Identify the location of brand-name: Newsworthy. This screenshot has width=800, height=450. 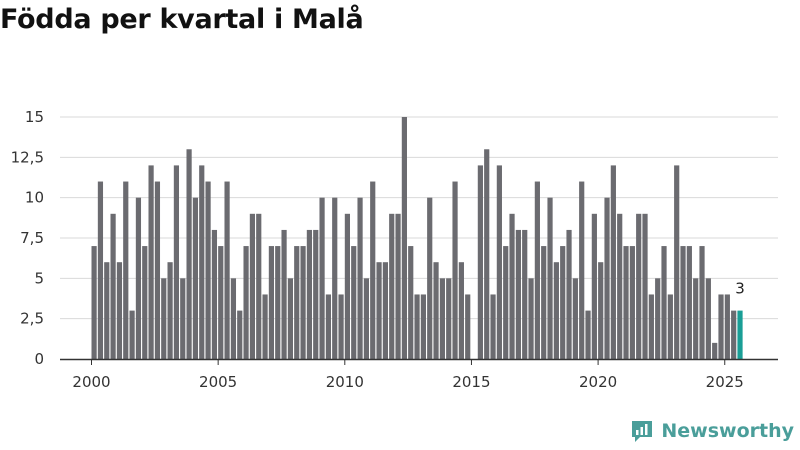
(727, 431).